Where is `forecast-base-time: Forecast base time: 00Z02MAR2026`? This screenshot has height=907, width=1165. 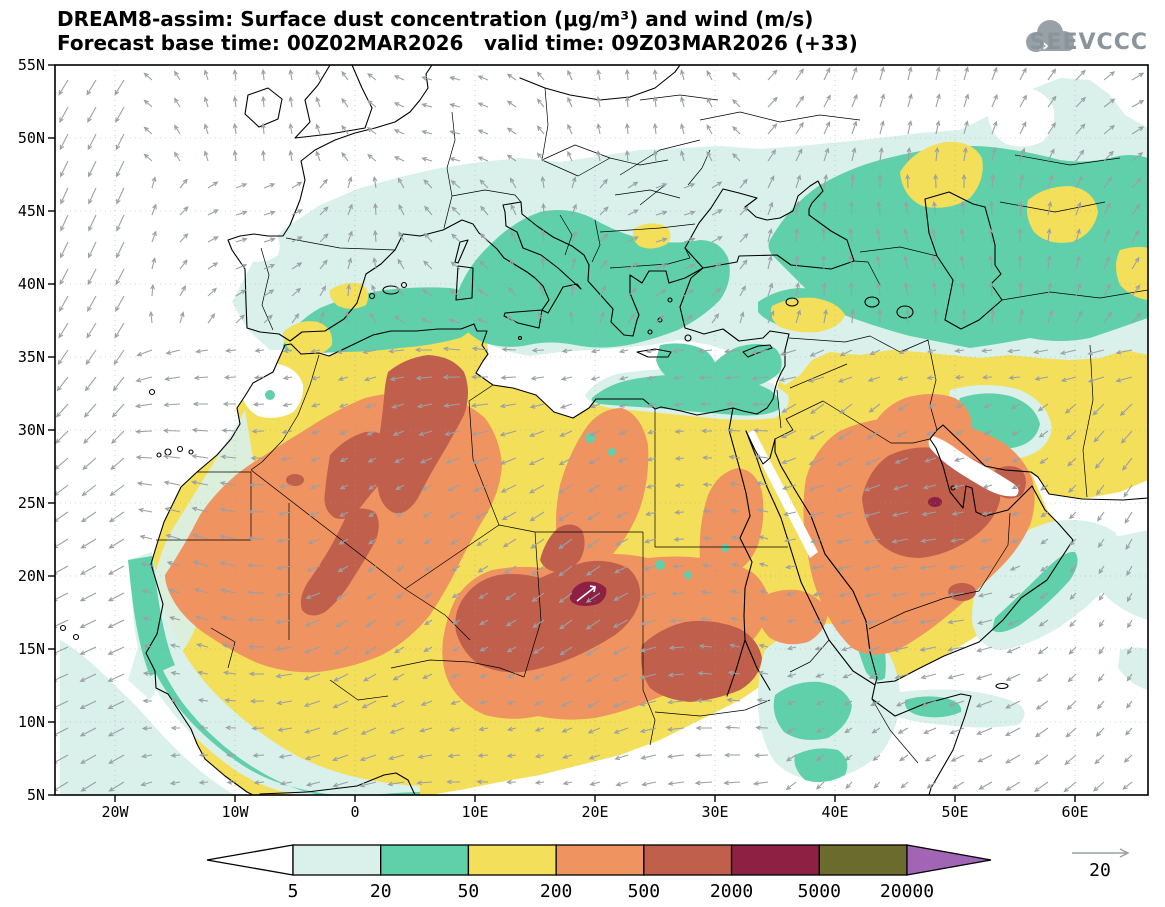
forecast-base-time: Forecast base time: 00Z02MAR2026 is located at coordinates (260, 43).